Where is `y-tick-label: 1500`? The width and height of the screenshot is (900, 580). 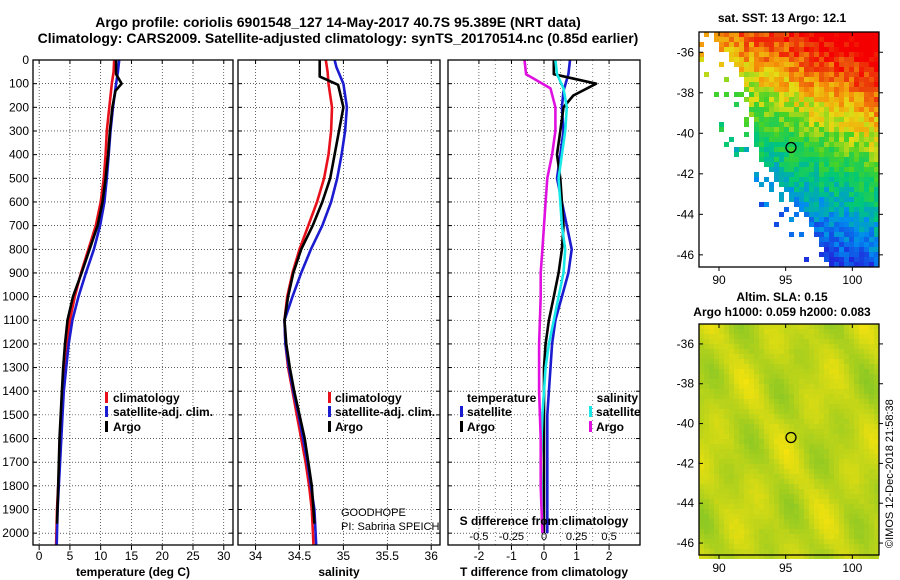 y-tick-label: 1500 is located at coordinates (15, 415).